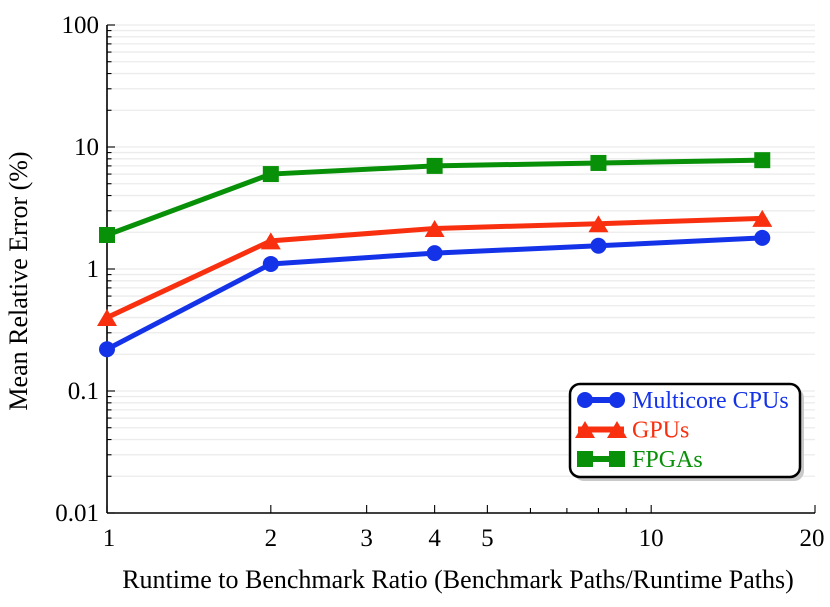 The image size is (830, 607). What do you see at coordinates (93, 269) in the screenshot?
I see `y-tick-label: 1` at bounding box center [93, 269].